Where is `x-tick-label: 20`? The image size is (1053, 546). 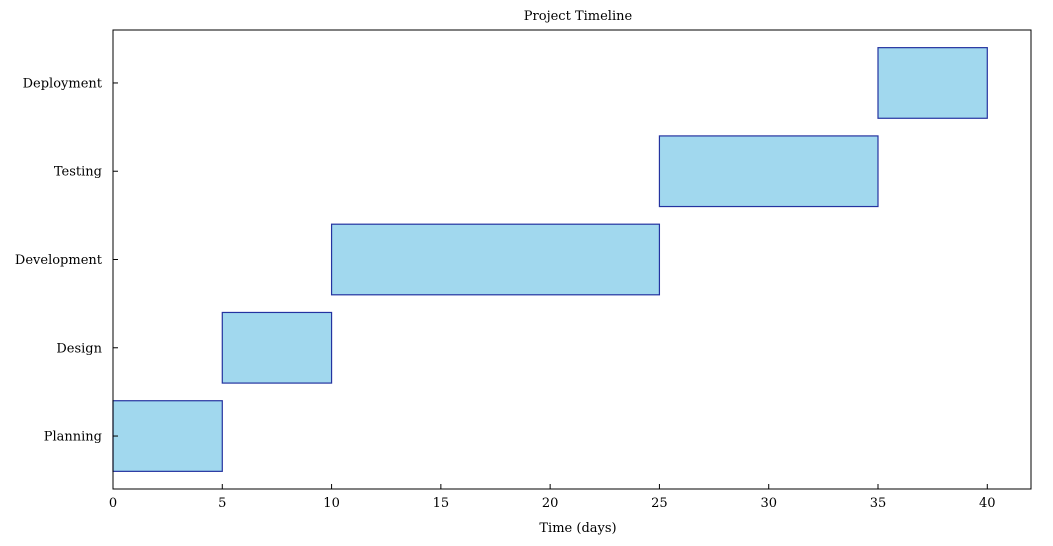
x-tick-label: 20 is located at coordinates (550, 503).